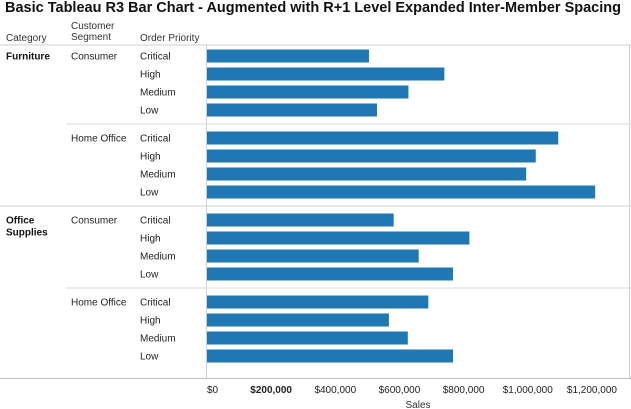 This screenshot has width=631, height=409. What do you see at coordinates (26, 38) in the screenshot?
I see `row-header-category: Category` at bounding box center [26, 38].